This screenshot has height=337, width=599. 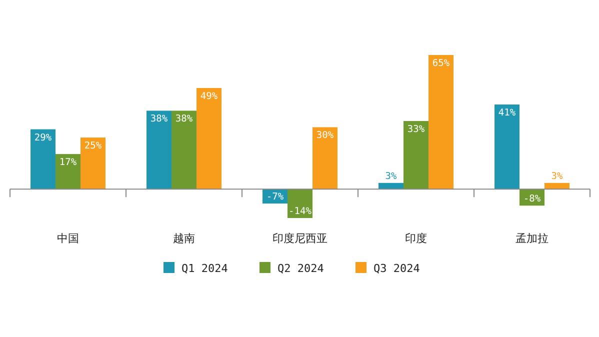 What do you see at coordinates (93, 146) in the screenshot?
I see `data-label: 25%` at bounding box center [93, 146].